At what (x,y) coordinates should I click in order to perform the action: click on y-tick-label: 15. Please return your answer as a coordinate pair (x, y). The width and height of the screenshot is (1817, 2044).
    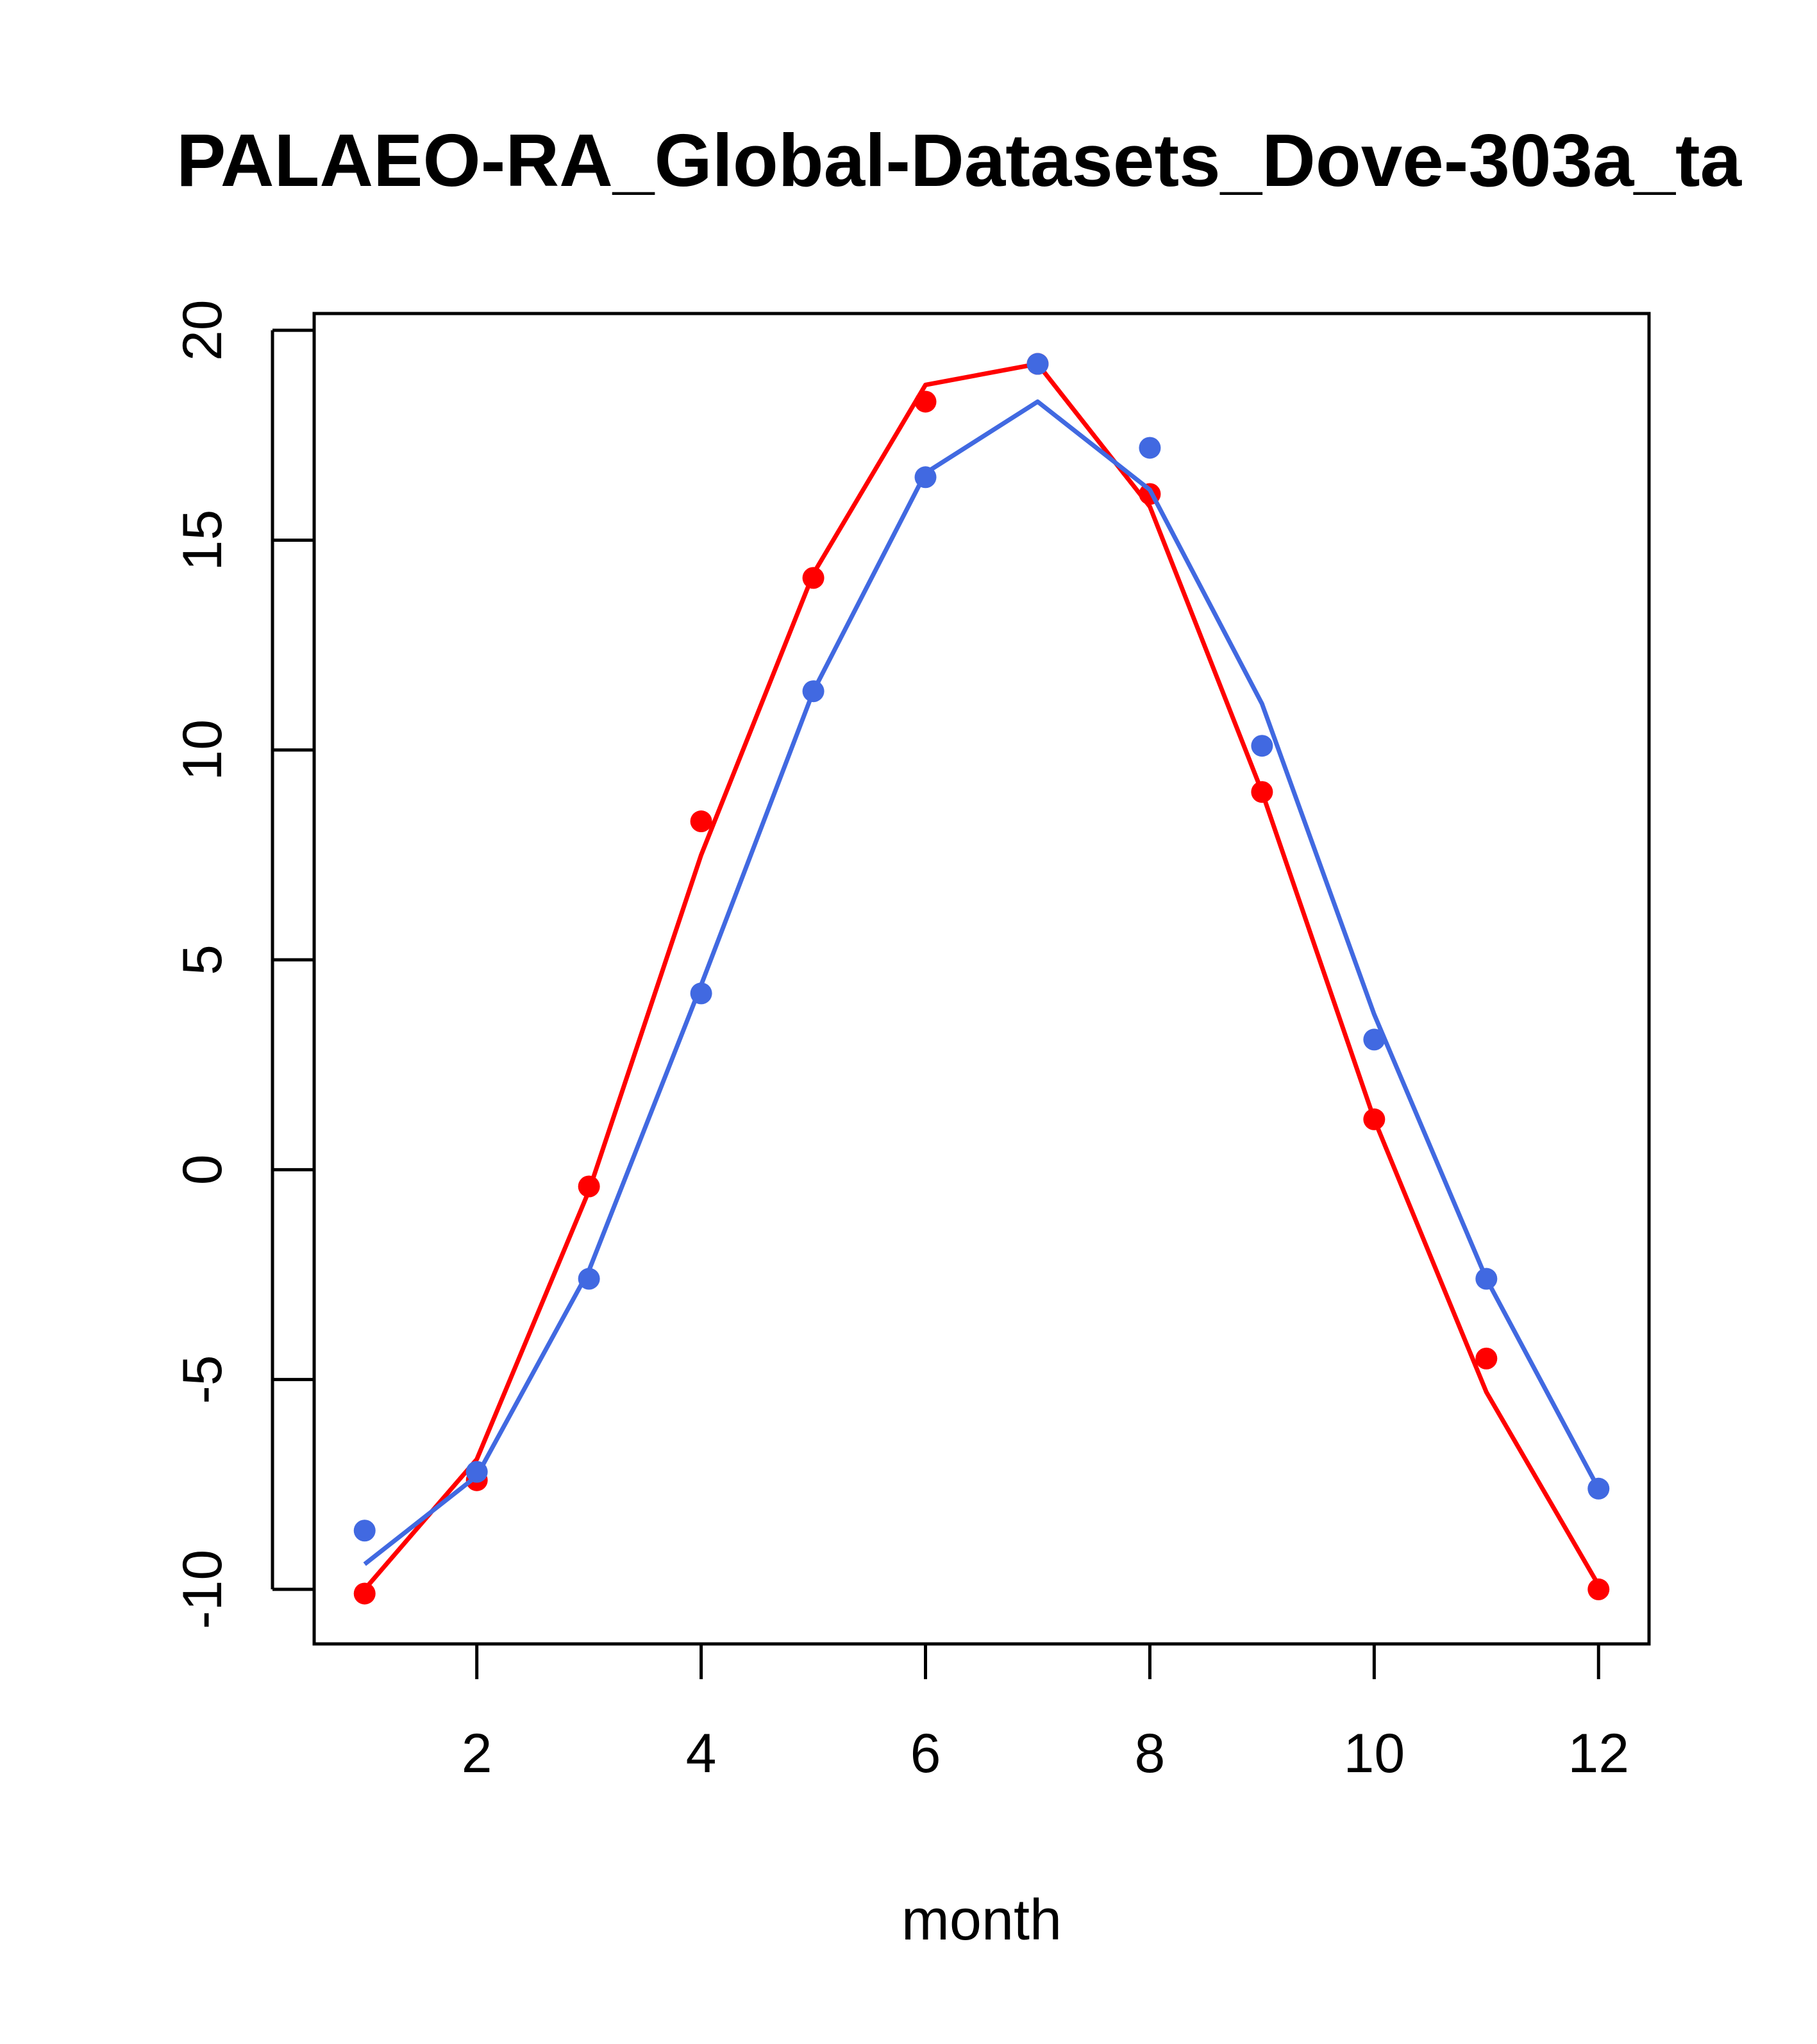
    Looking at the image, I should click on (202, 540).